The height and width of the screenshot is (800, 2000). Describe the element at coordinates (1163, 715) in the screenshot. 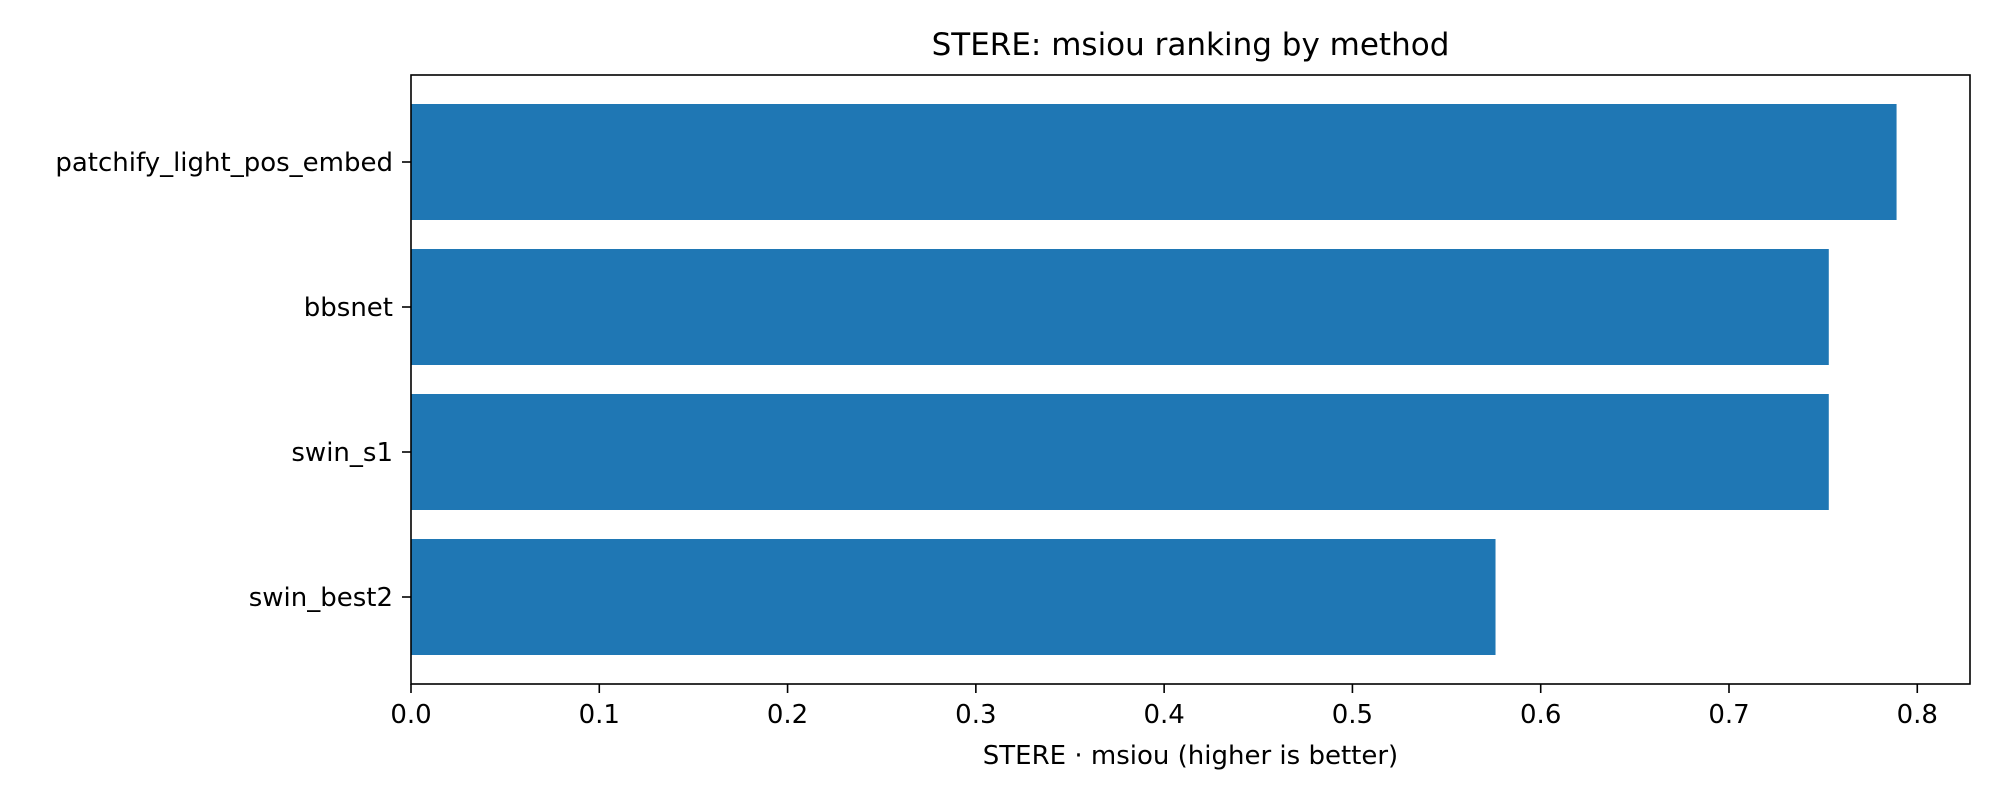

I see `x-tick-label: 0.4` at that location.